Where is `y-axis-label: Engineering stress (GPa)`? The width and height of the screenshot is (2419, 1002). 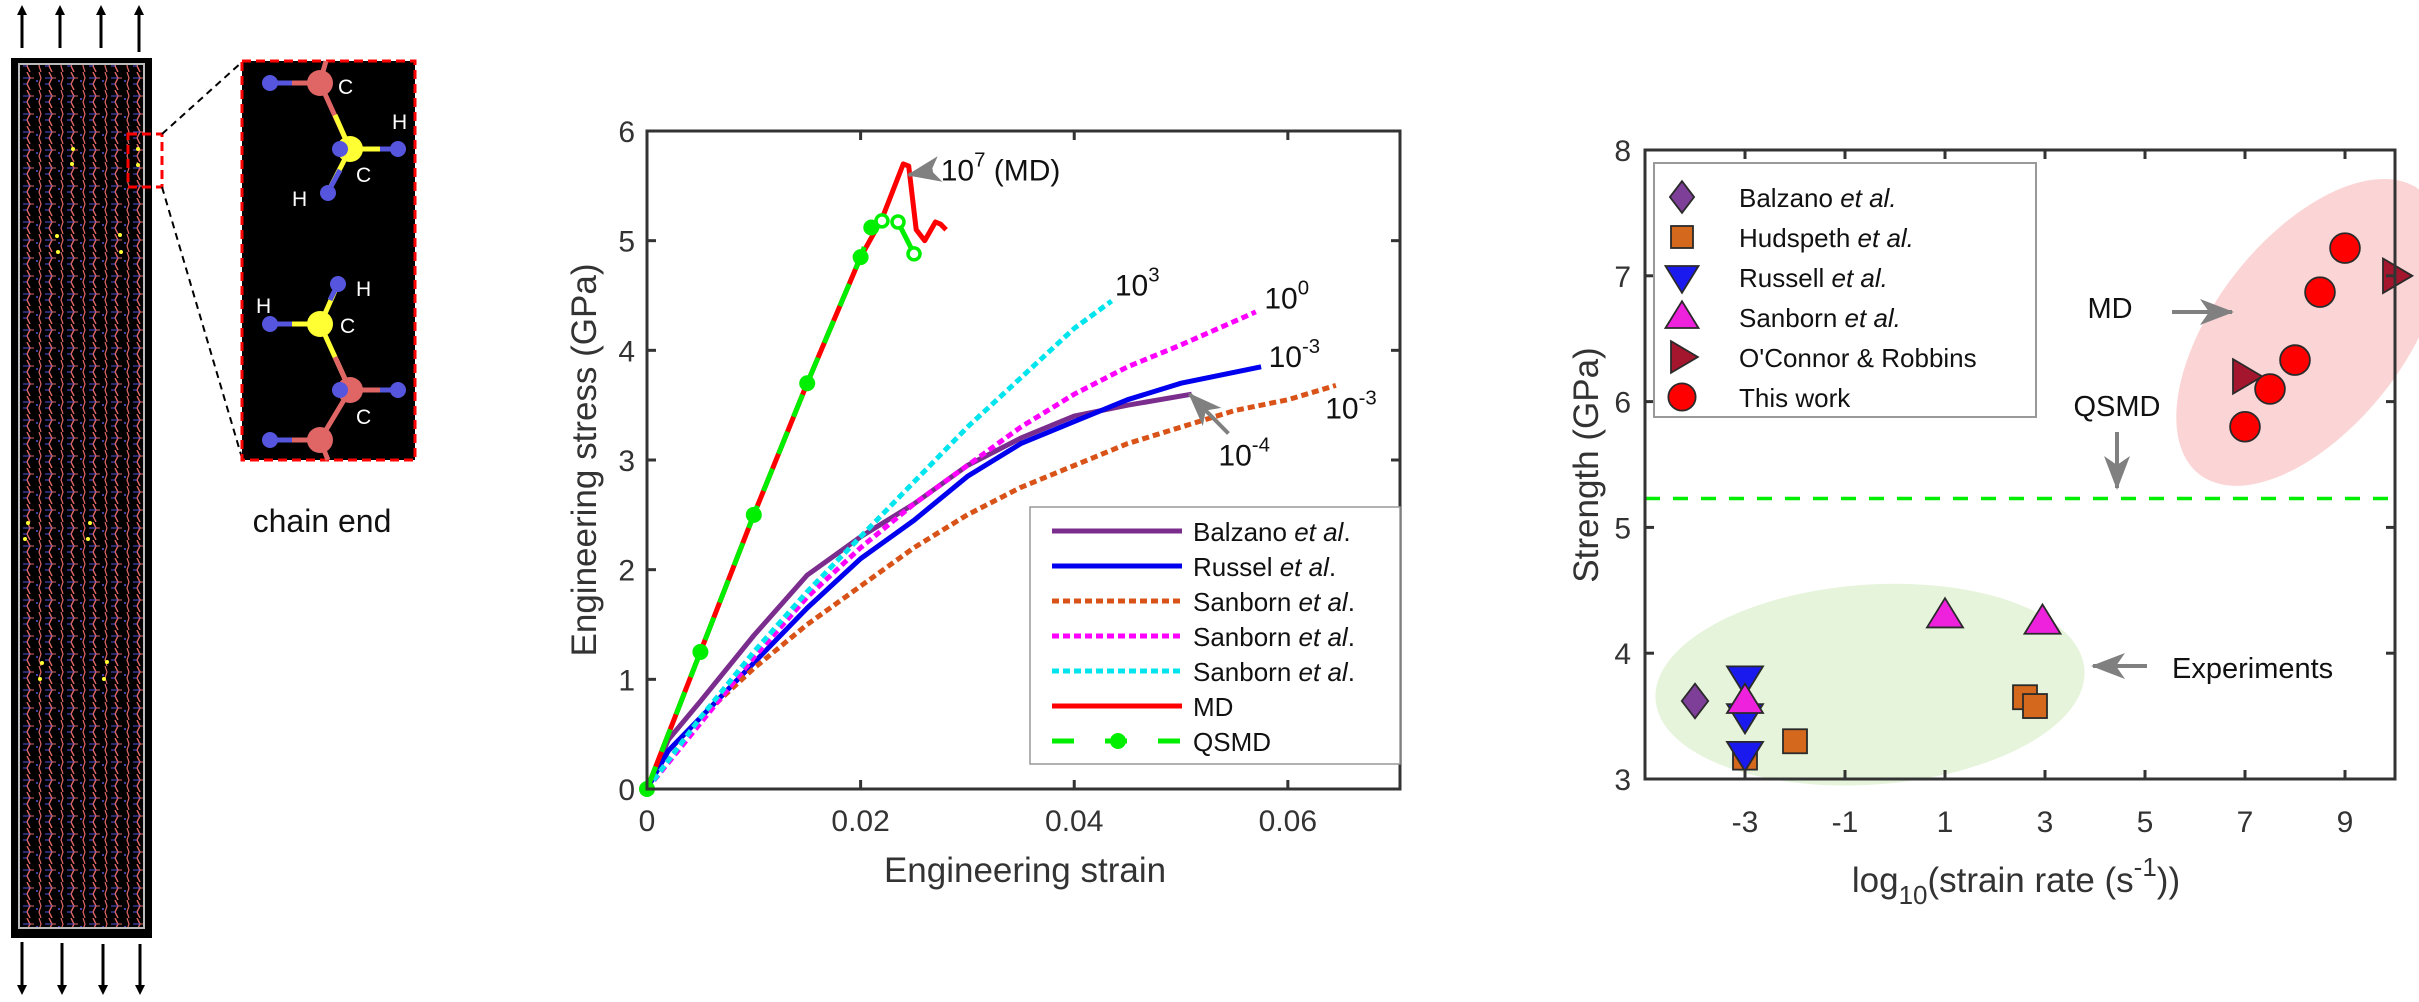
y-axis-label: Engineering stress (GPa) is located at coordinates (584, 460).